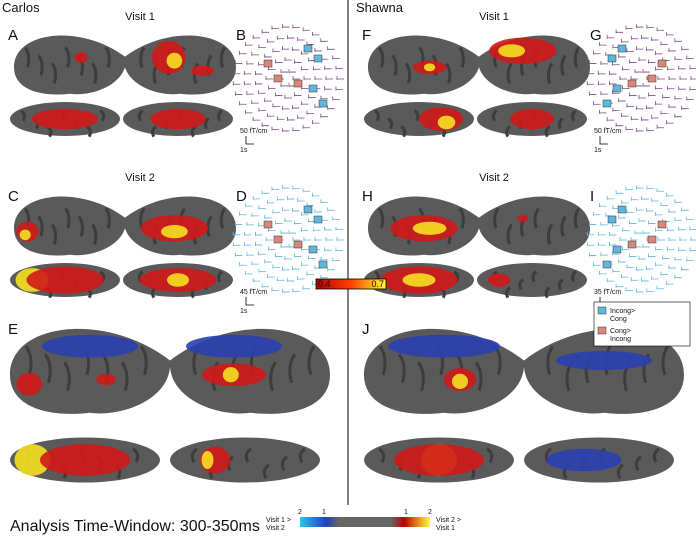 The width and height of the screenshot is (696, 541). What do you see at coordinates (445, 528) in the screenshot?
I see `difference-label: Visit 1` at bounding box center [445, 528].